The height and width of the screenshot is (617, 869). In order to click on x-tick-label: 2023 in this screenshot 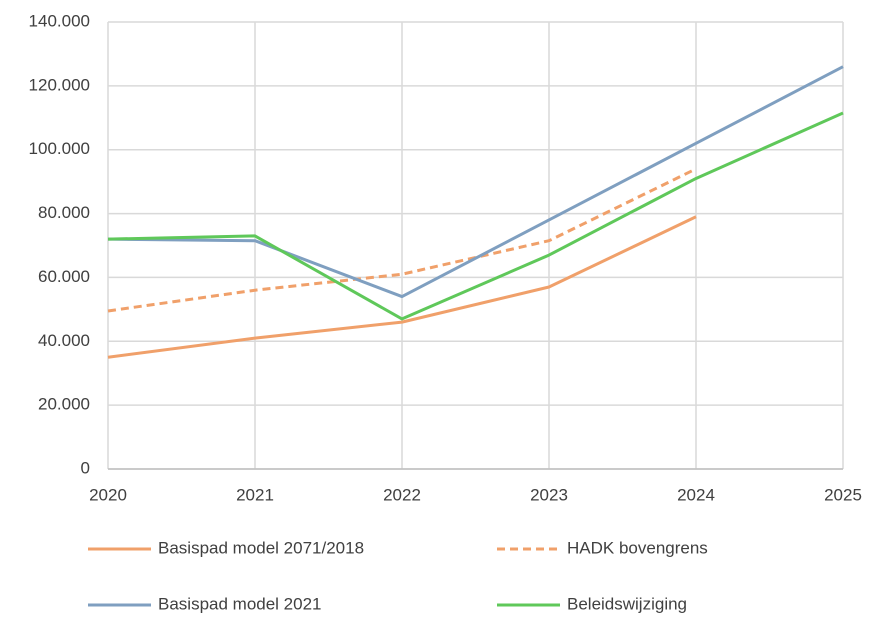, I will do `click(549, 494)`.